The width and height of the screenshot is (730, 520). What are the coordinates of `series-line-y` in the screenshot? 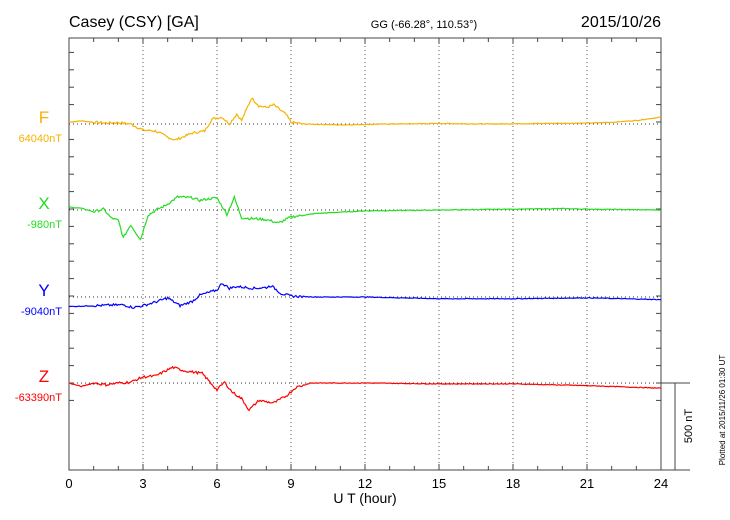 It's located at (365, 296).